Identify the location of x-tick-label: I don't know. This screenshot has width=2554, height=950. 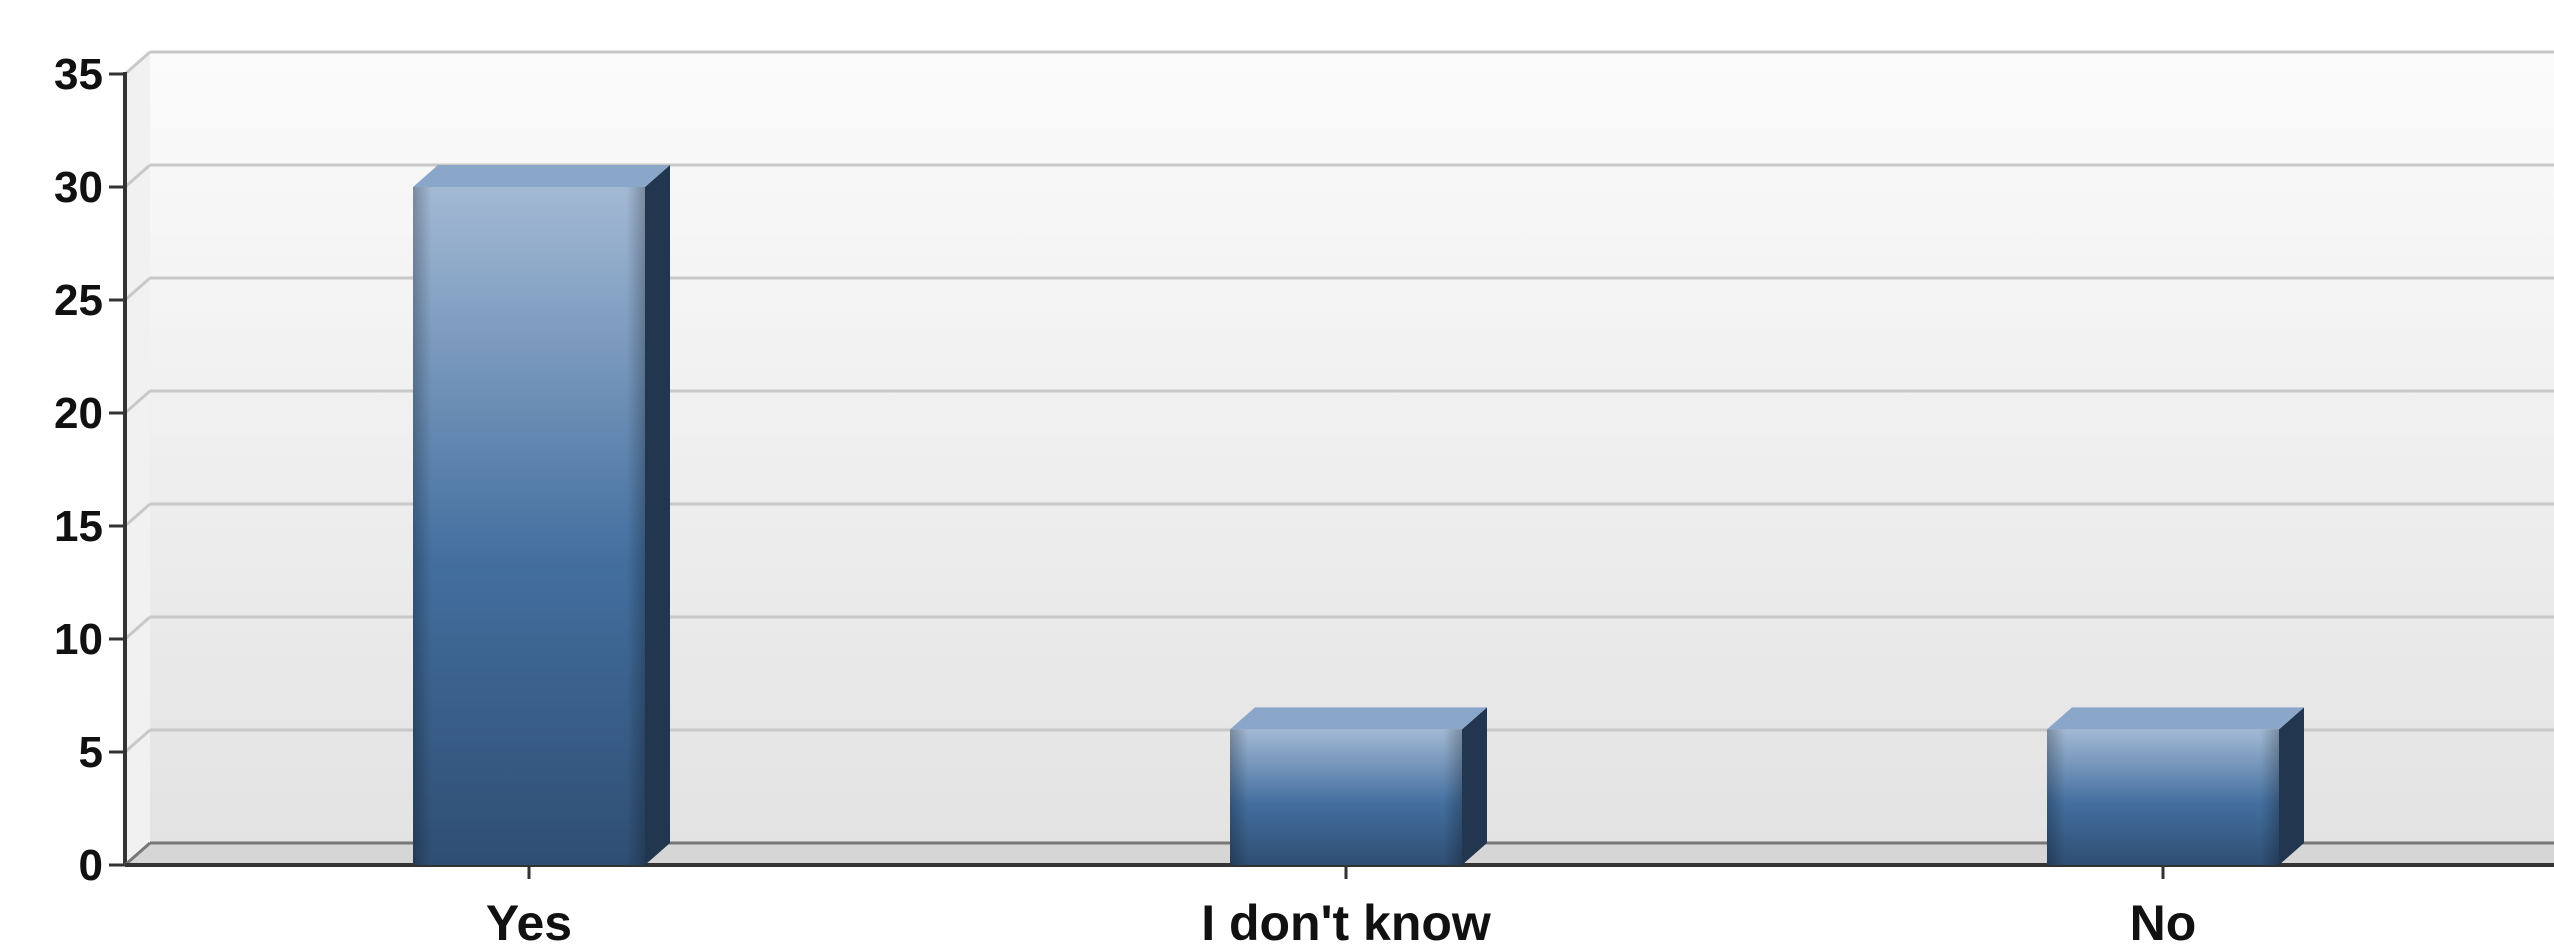
(1346, 922).